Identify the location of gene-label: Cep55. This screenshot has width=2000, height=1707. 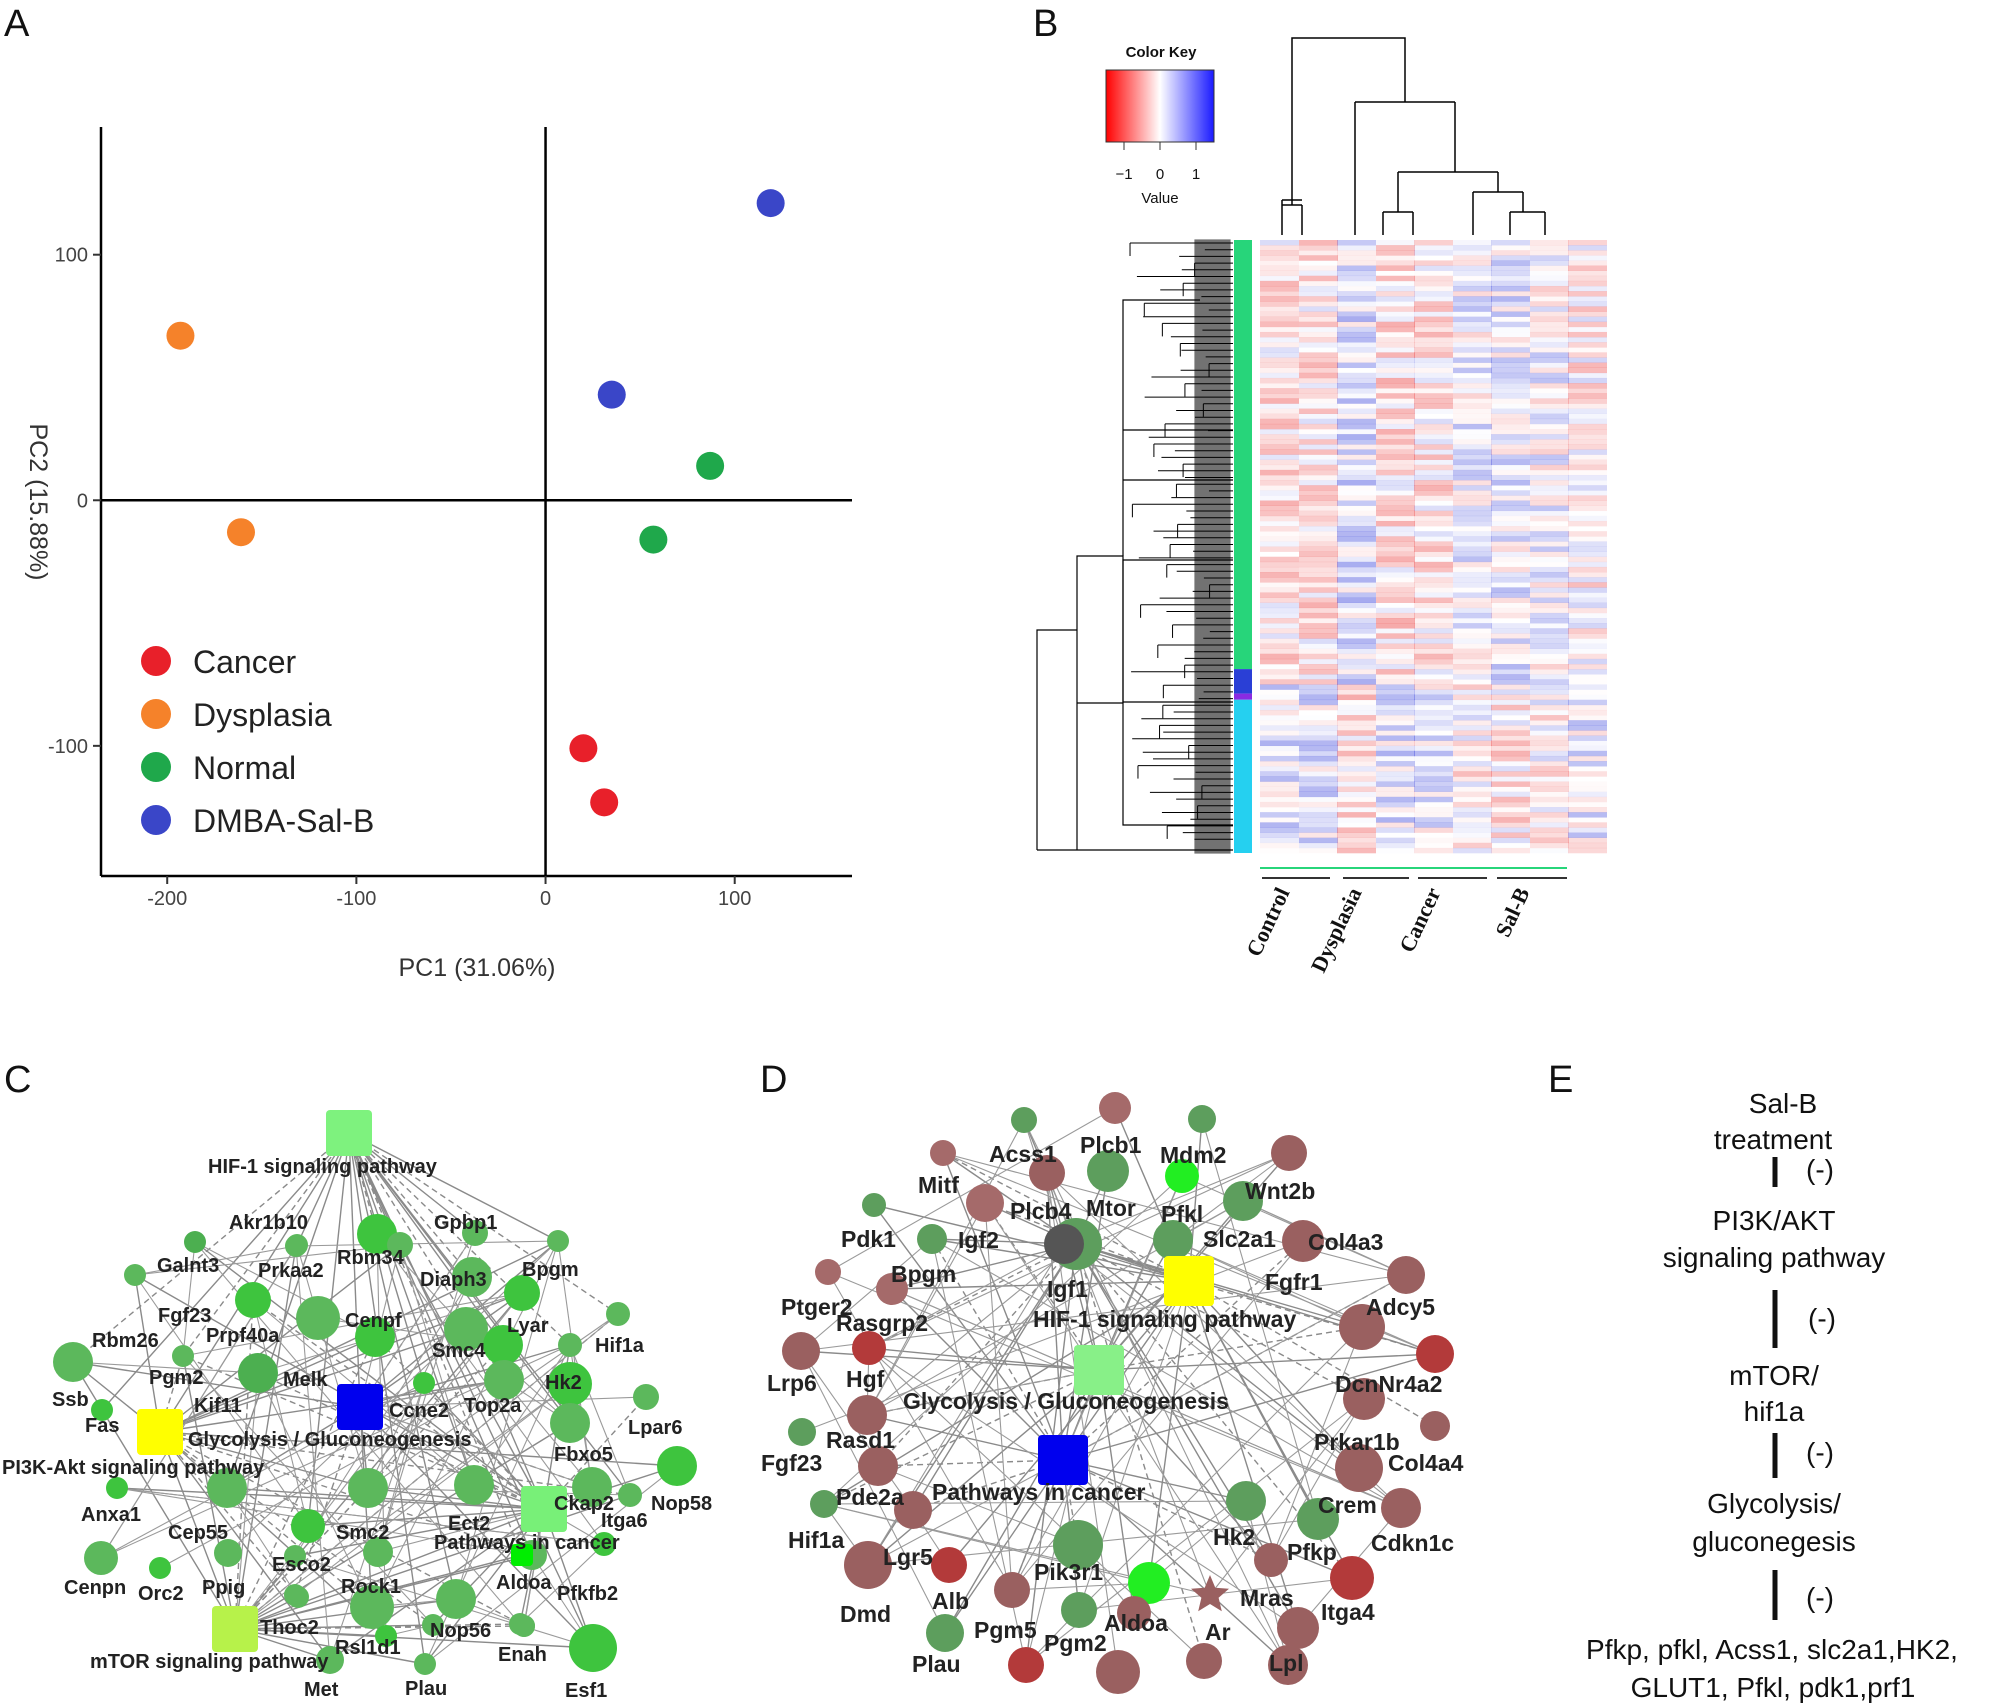
(198, 1533).